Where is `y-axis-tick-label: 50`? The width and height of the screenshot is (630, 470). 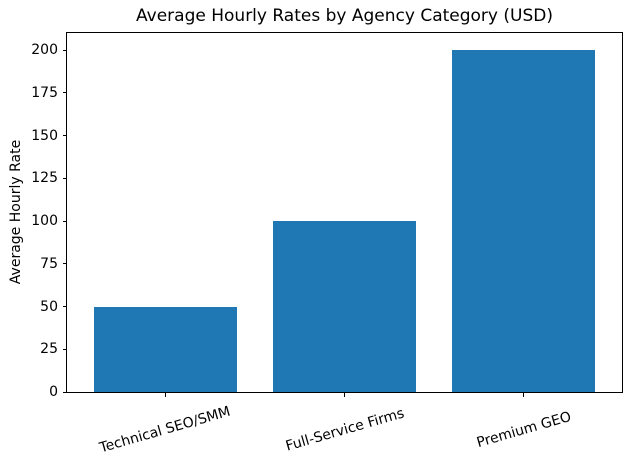 y-axis-tick-label: 50 is located at coordinates (49, 306).